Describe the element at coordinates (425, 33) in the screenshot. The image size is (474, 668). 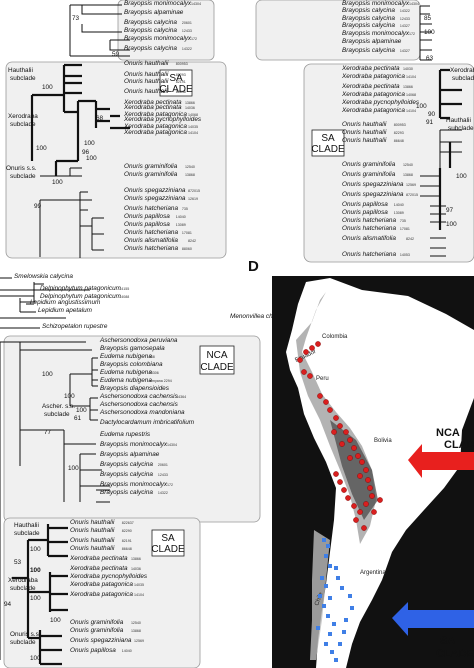
I see `tree-top-right-nca-branches` at that location.